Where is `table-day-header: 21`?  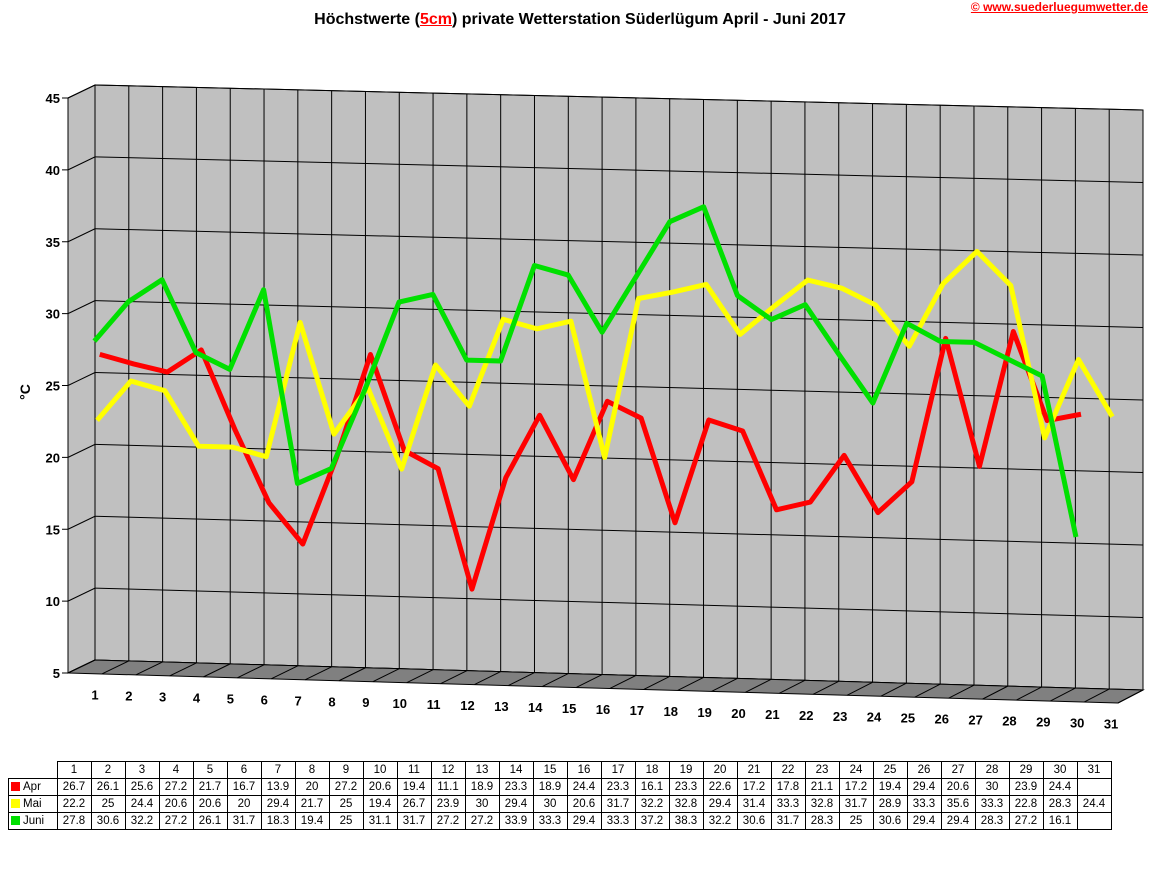 table-day-header: 21 is located at coordinates (754, 770).